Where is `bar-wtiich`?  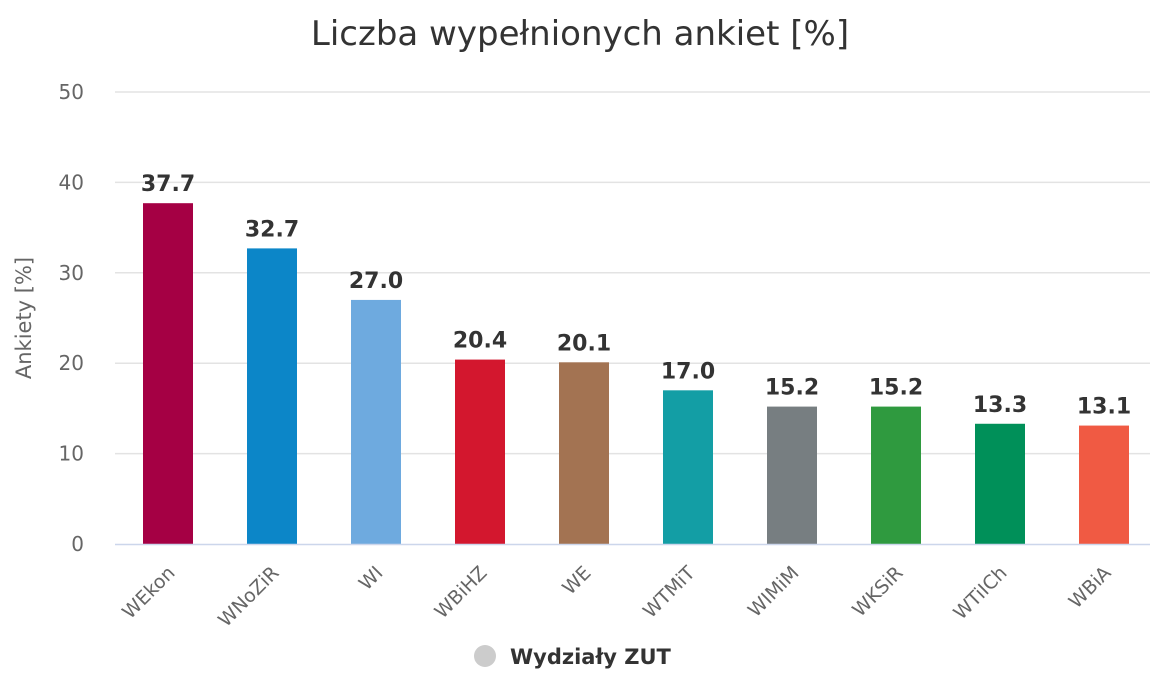 bar-wtiich is located at coordinates (1000, 483).